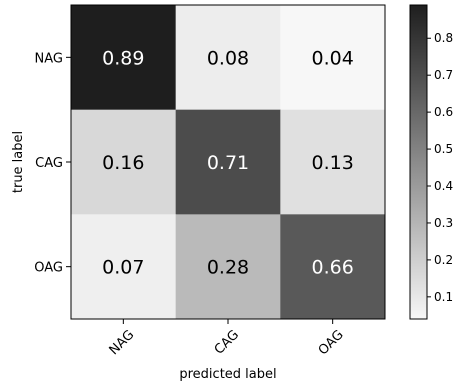 The image size is (460, 387). I want to click on y-axis-label: true label, so click(18, 162).